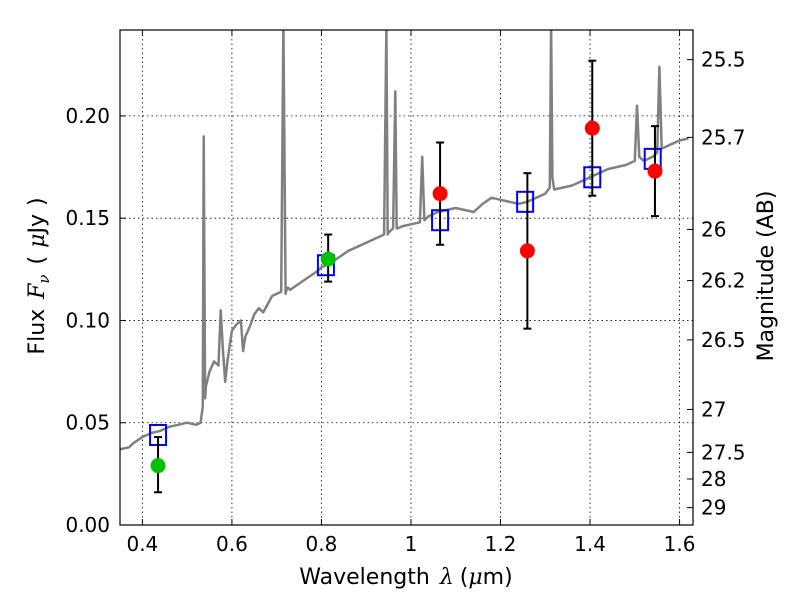 The width and height of the screenshot is (800, 600). Describe the element at coordinates (713, 229) in the screenshot. I see `y2-tick-label: 26` at that location.